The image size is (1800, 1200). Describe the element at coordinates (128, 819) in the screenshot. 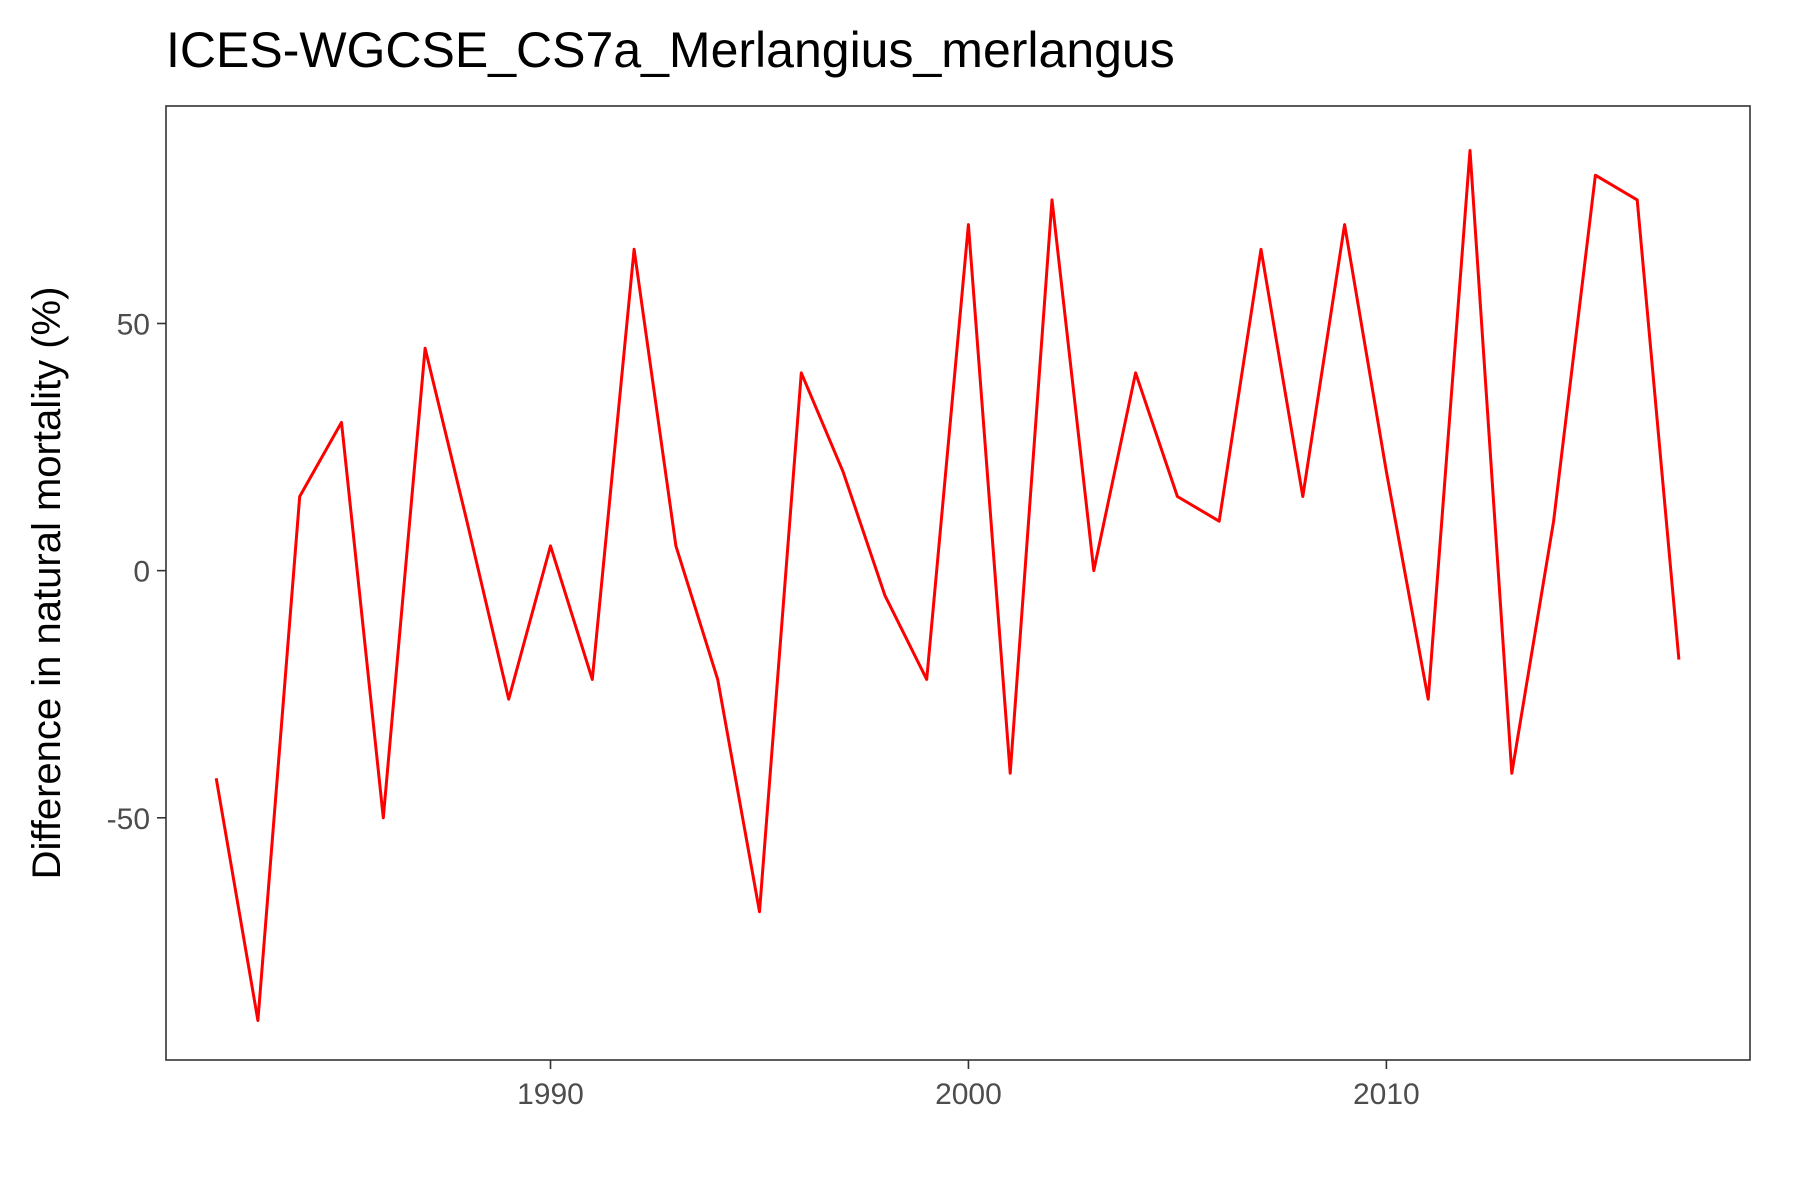

I see `y-tick-label: -50` at that location.